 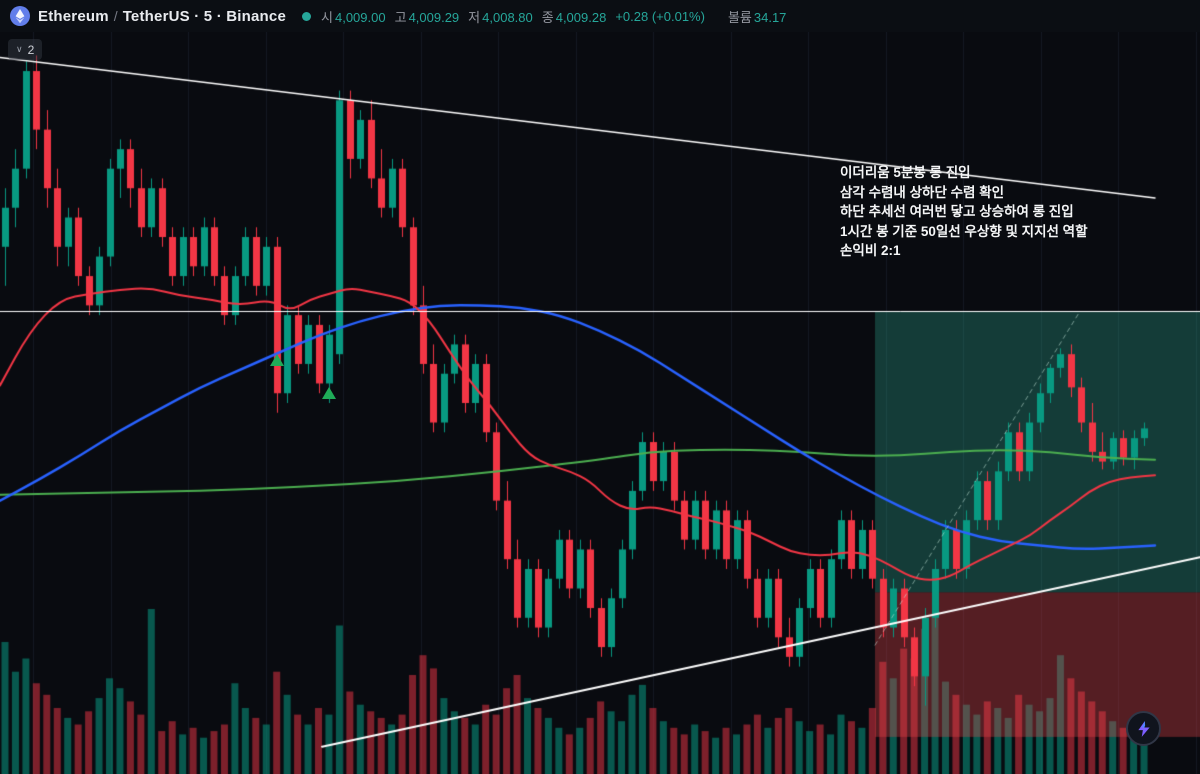 What do you see at coordinates (360, 17) in the screenshot?
I see `open-value: 4,009.00` at bounding box center [360, 17].